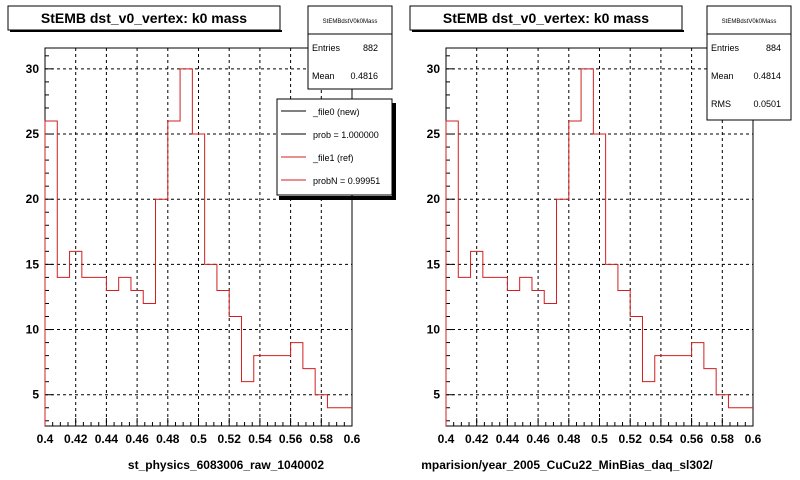 The width and height of the screenshot is (800, 480). Describe the element at coordinates (725, 48) in the screenshot. I see `right-stats-entries-label: Entries` at that location.